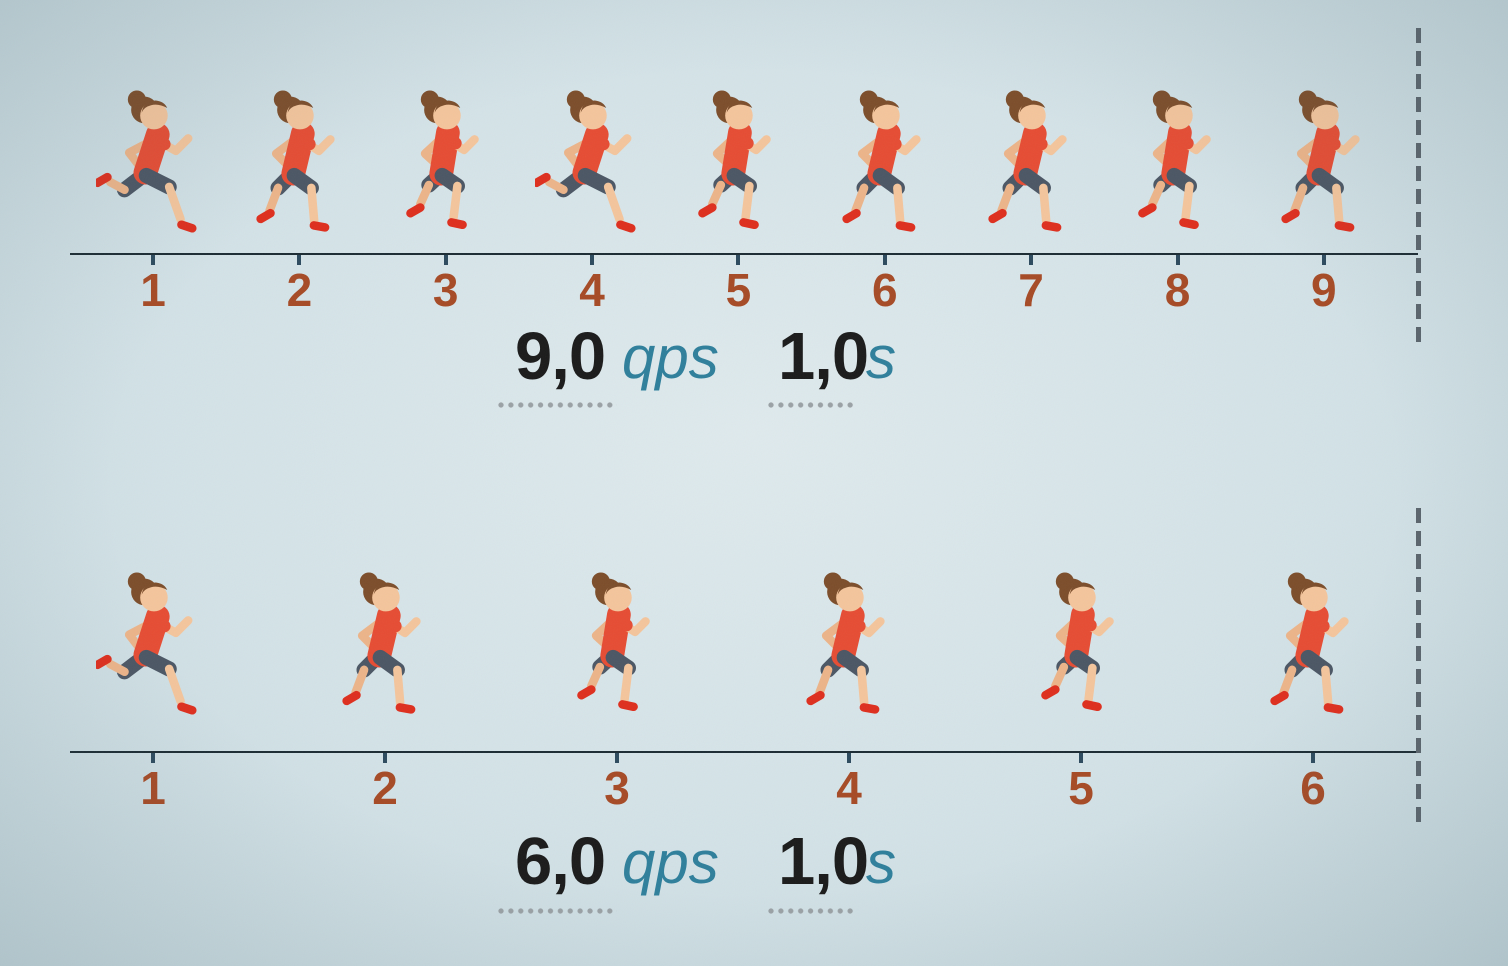  Describe the element at coordinates (560, 861) in the screenshot. I see `rate-value: 6,0` at that location.